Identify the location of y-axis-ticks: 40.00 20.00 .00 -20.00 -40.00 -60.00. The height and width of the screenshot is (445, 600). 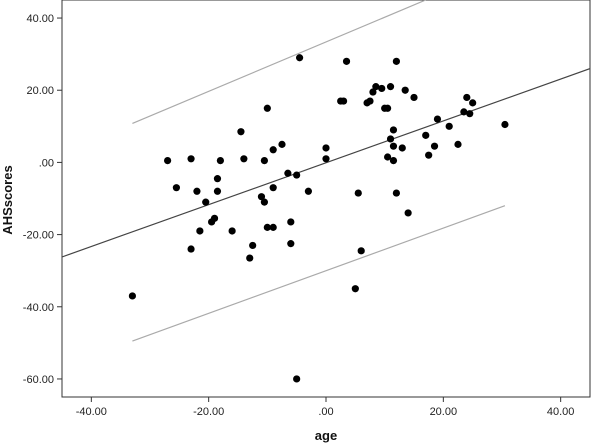
(42, 199).